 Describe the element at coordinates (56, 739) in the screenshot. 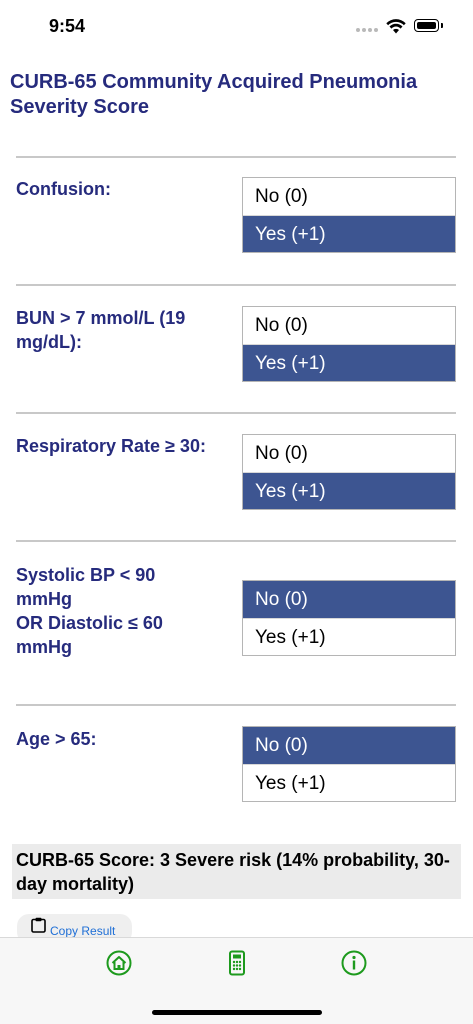

I see `question-label-age: Age > 65:` at that location.